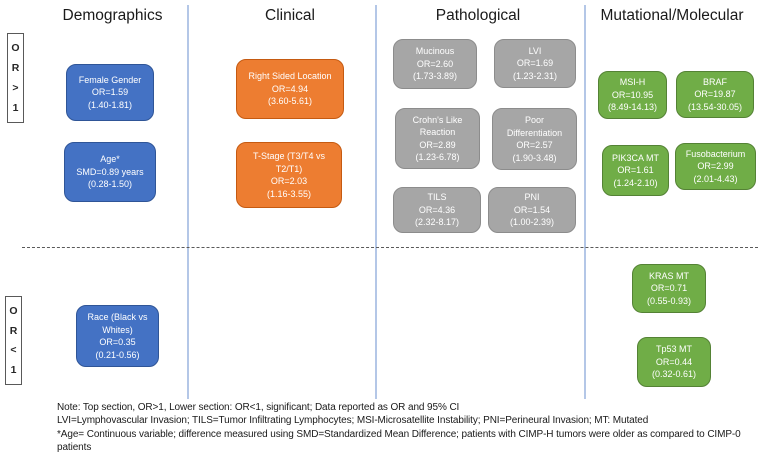 The height and width of the screenshot is (455, 758). Describe the element at coordinates (15, 78) in the screenshot. I see `or-greater-than-1-label: O R > 1` at that location.